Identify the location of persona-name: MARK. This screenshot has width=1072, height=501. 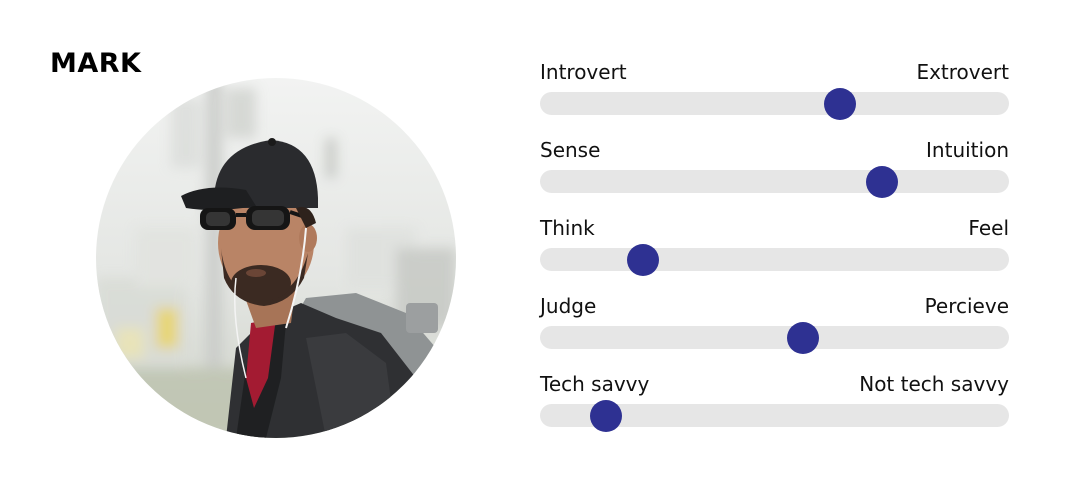
(96, 63).